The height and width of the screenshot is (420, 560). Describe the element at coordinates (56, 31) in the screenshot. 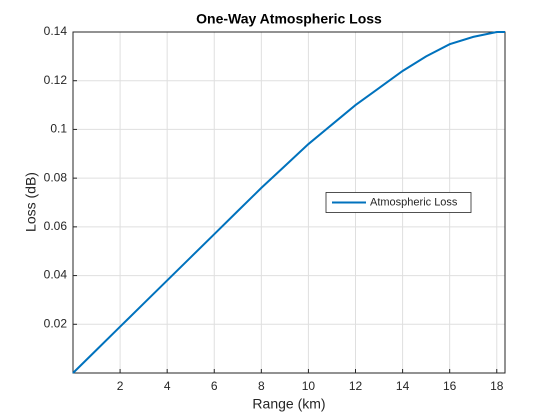

I see `y-tick-label: 0.14` at that location.